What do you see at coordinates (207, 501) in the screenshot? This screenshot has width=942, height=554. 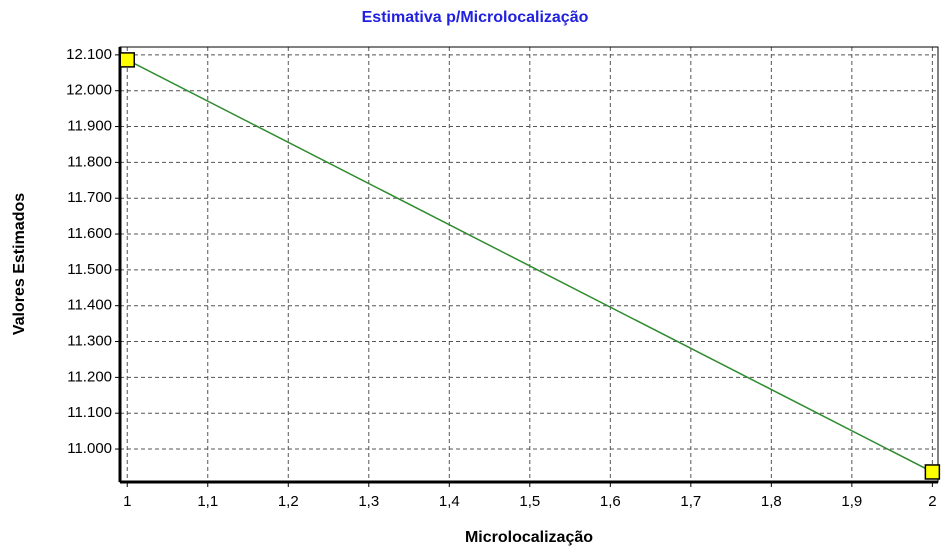 I see `x-tick-label: 1,1` at bounding box center [207, 501].